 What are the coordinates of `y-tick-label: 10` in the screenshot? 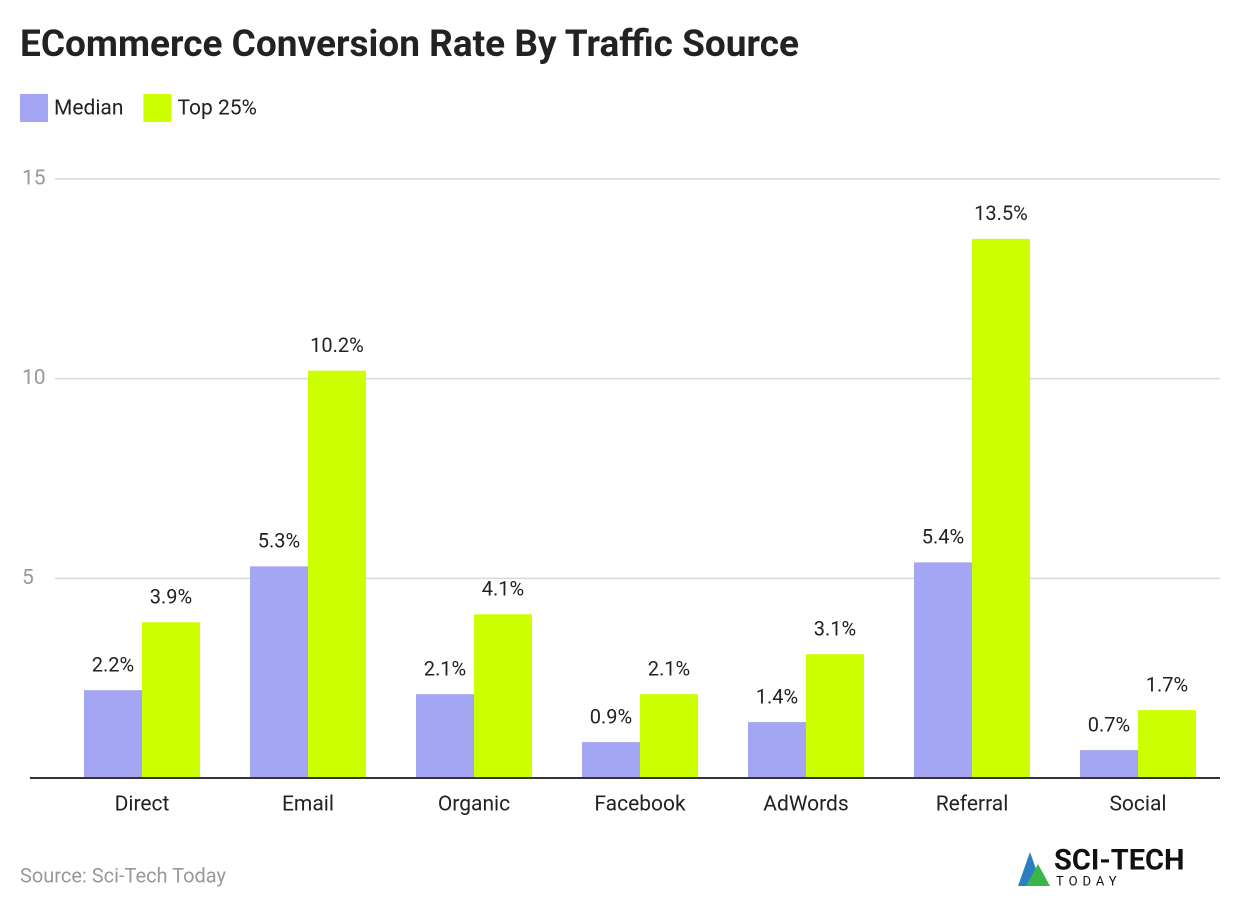 It's located at (34, 378).